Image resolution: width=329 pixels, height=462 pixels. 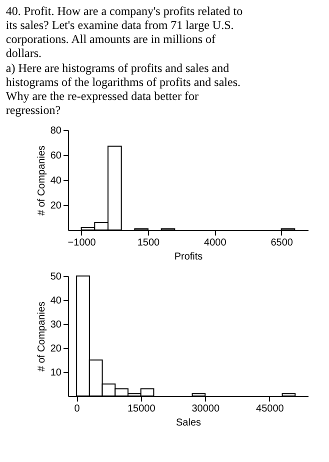 I want to click on y-tick-label: 60, so click(x=56, y=156).